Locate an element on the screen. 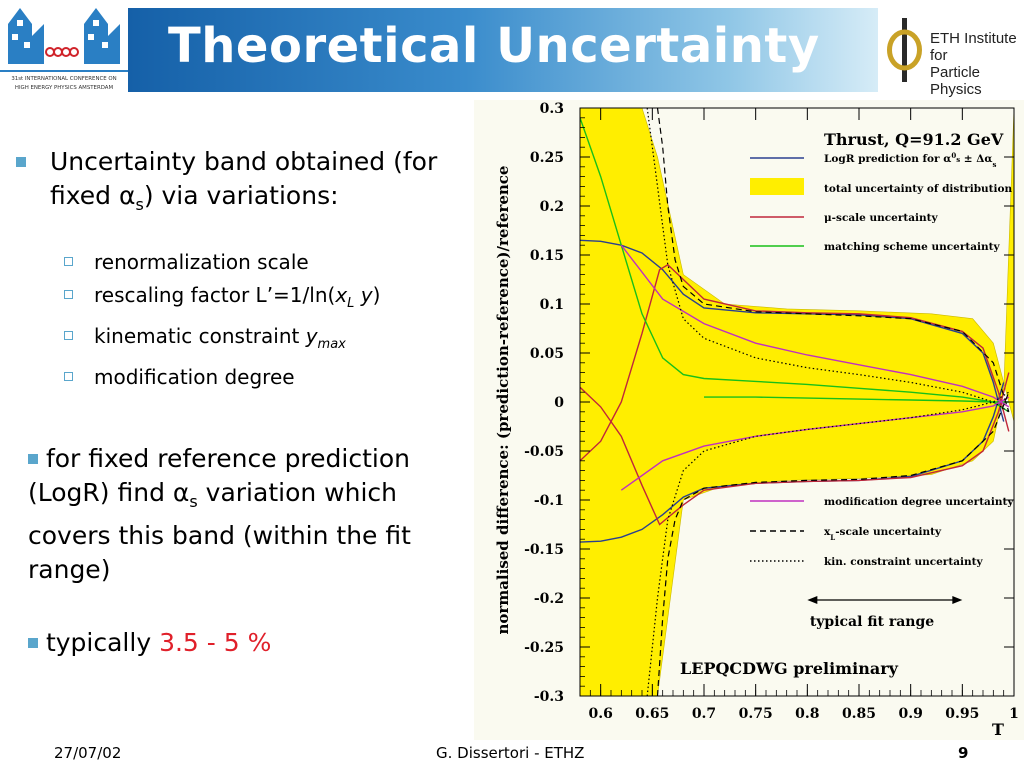 The image size is (1024, 768). bullet-typically: typically 3.5 - 5 % is located at coordinates (250, 643).